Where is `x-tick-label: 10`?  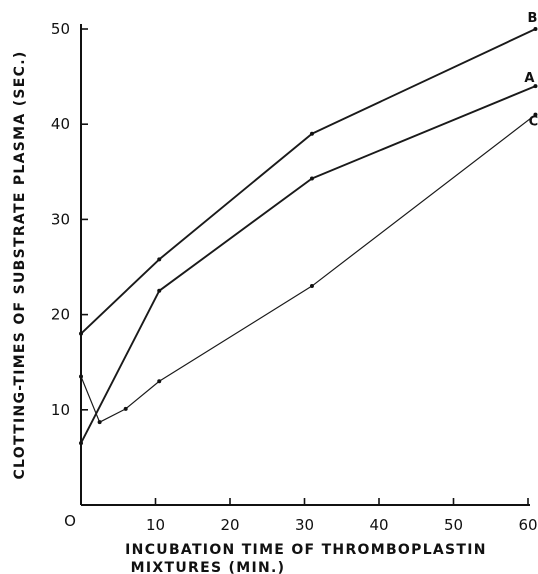
x-tick-label: 10 is located at coordinates (155, 525).